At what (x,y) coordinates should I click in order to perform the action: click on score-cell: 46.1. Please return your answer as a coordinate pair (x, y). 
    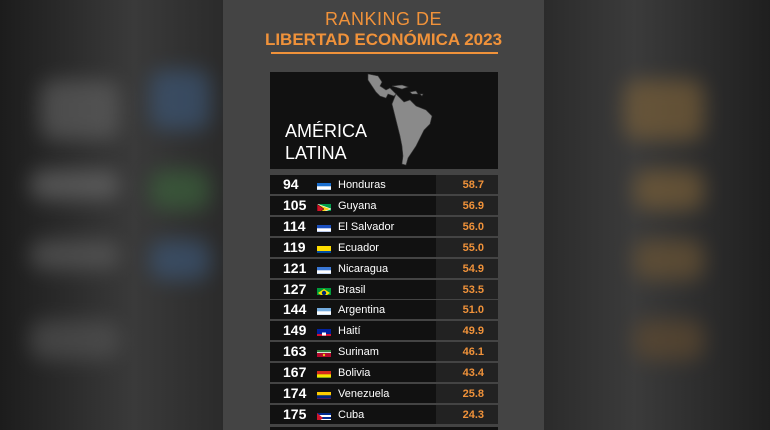
    Looking at the image, I should click on (467, 352).